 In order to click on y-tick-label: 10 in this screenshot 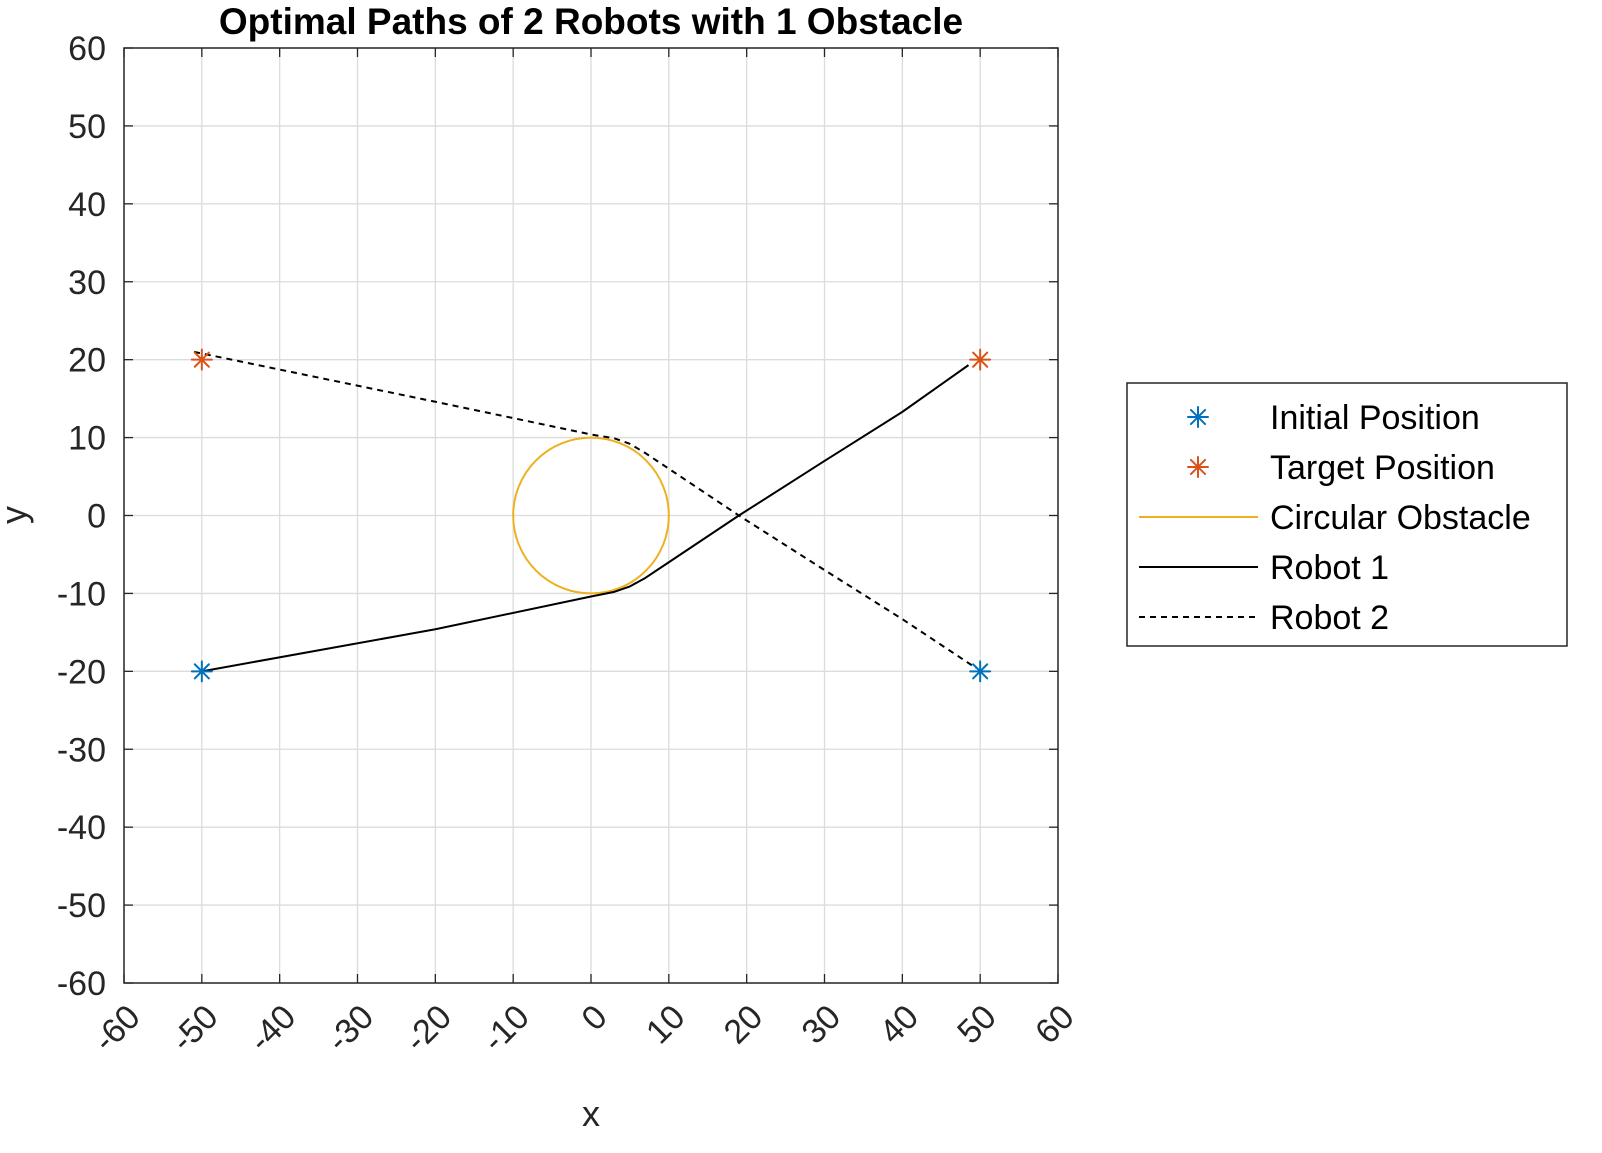, I will do `click(87, 439)`.